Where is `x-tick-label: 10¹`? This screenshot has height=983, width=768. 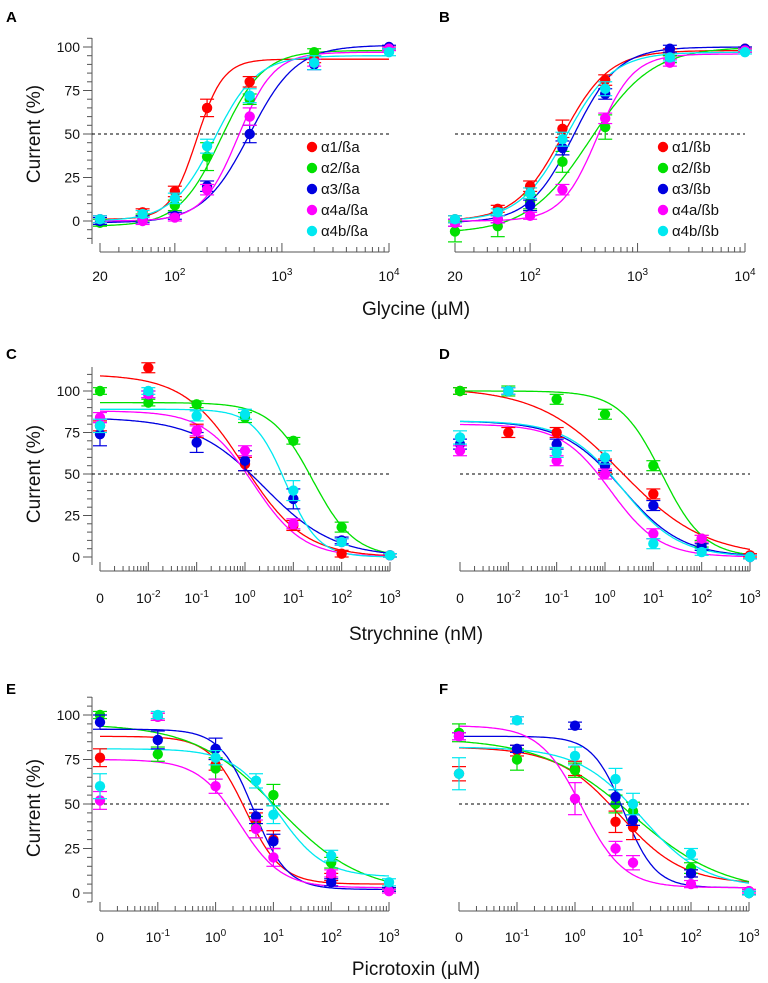
x-tick-label: 10¹ is located at coordinates (294, 597).